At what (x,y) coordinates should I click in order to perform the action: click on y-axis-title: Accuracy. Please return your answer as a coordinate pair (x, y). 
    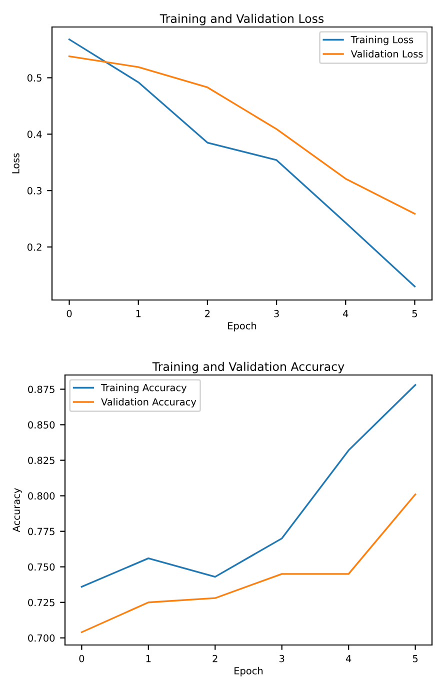
    Looking at the image, I should click on (17, 510).